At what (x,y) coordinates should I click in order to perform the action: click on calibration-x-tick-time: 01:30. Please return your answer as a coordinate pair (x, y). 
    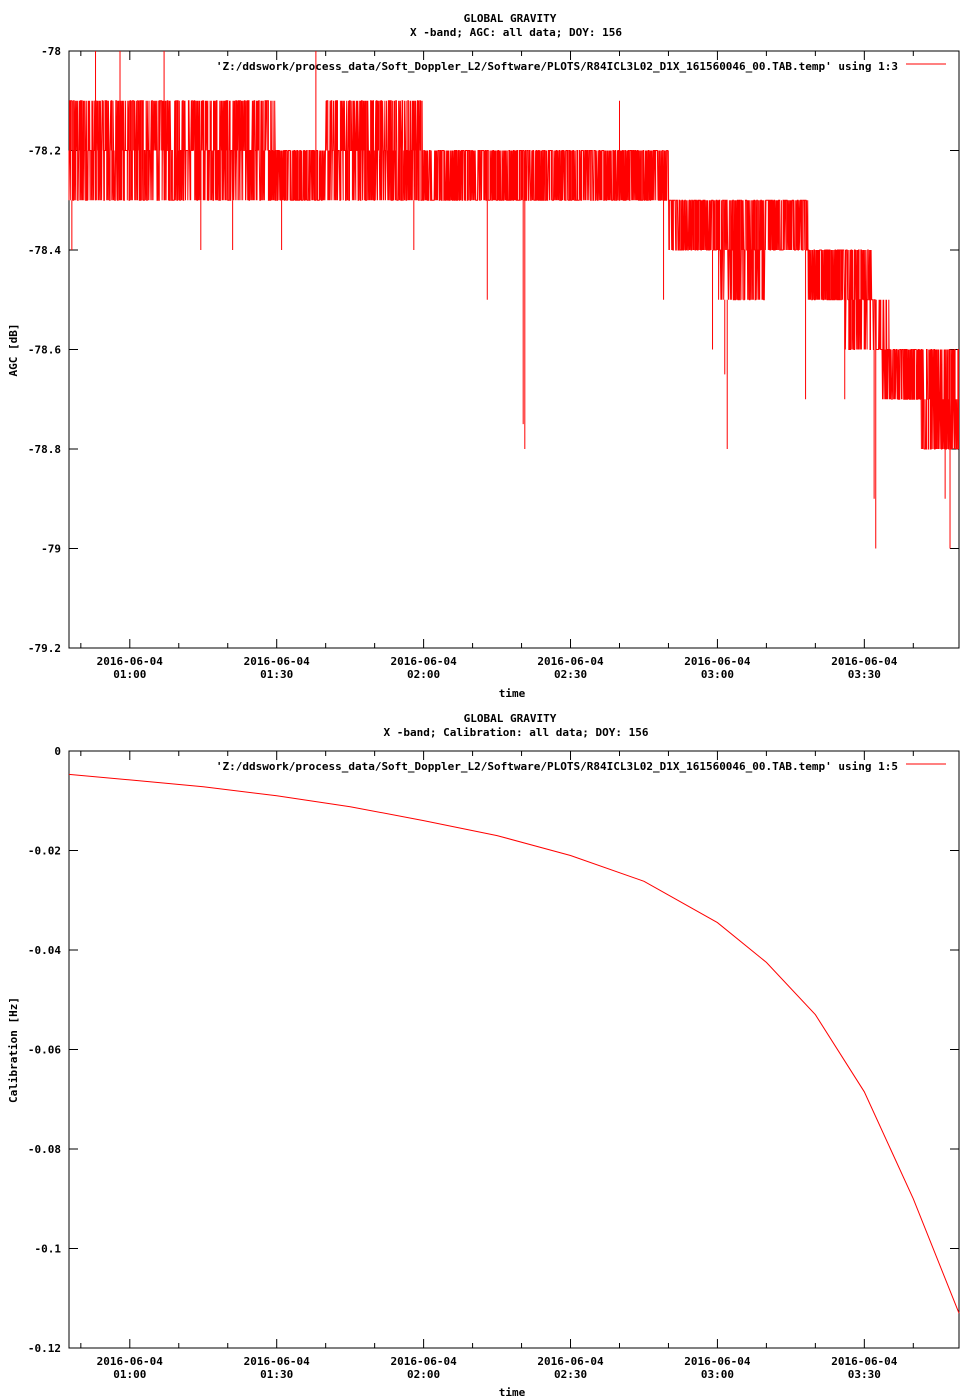
    Looking at the image, I should click on (276, 1374).